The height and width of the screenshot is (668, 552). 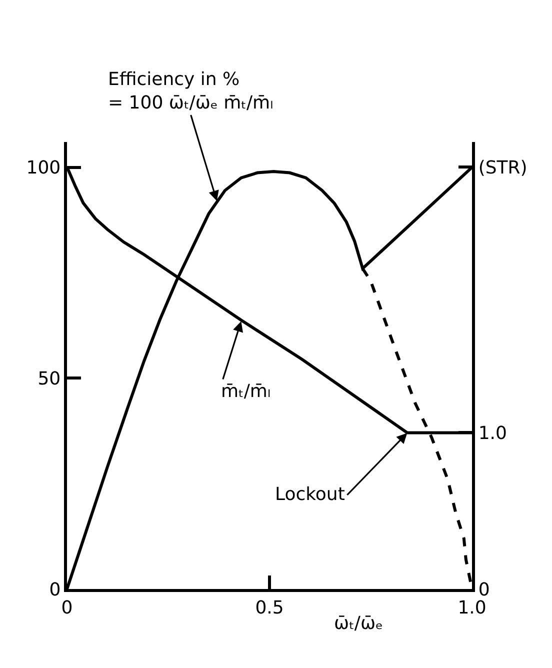 I want to click on y-tick-label: 50, so click(x=49, y=379).